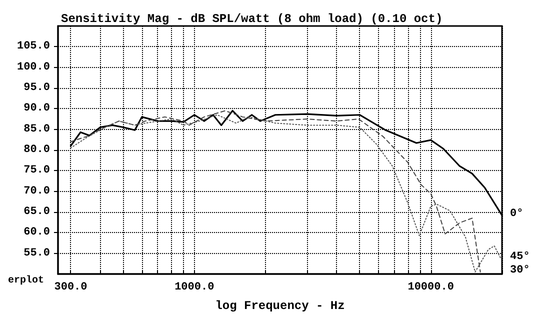  I want to click on y-tick-label: 75.0, so click(37, 170).